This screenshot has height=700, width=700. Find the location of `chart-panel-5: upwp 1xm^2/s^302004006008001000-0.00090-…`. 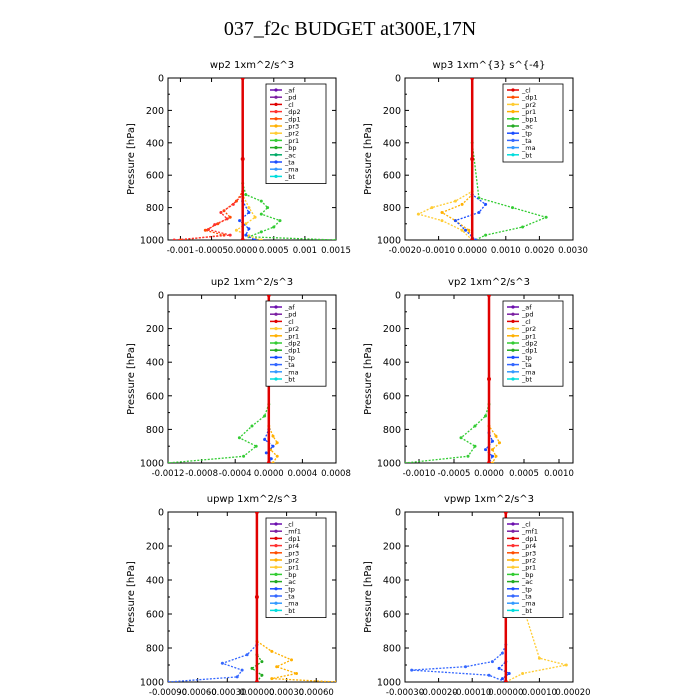

chart-panel-5: upwp 1xm^2/s^302004006008001000-0.00090-… is located at coordinates (231, 596).